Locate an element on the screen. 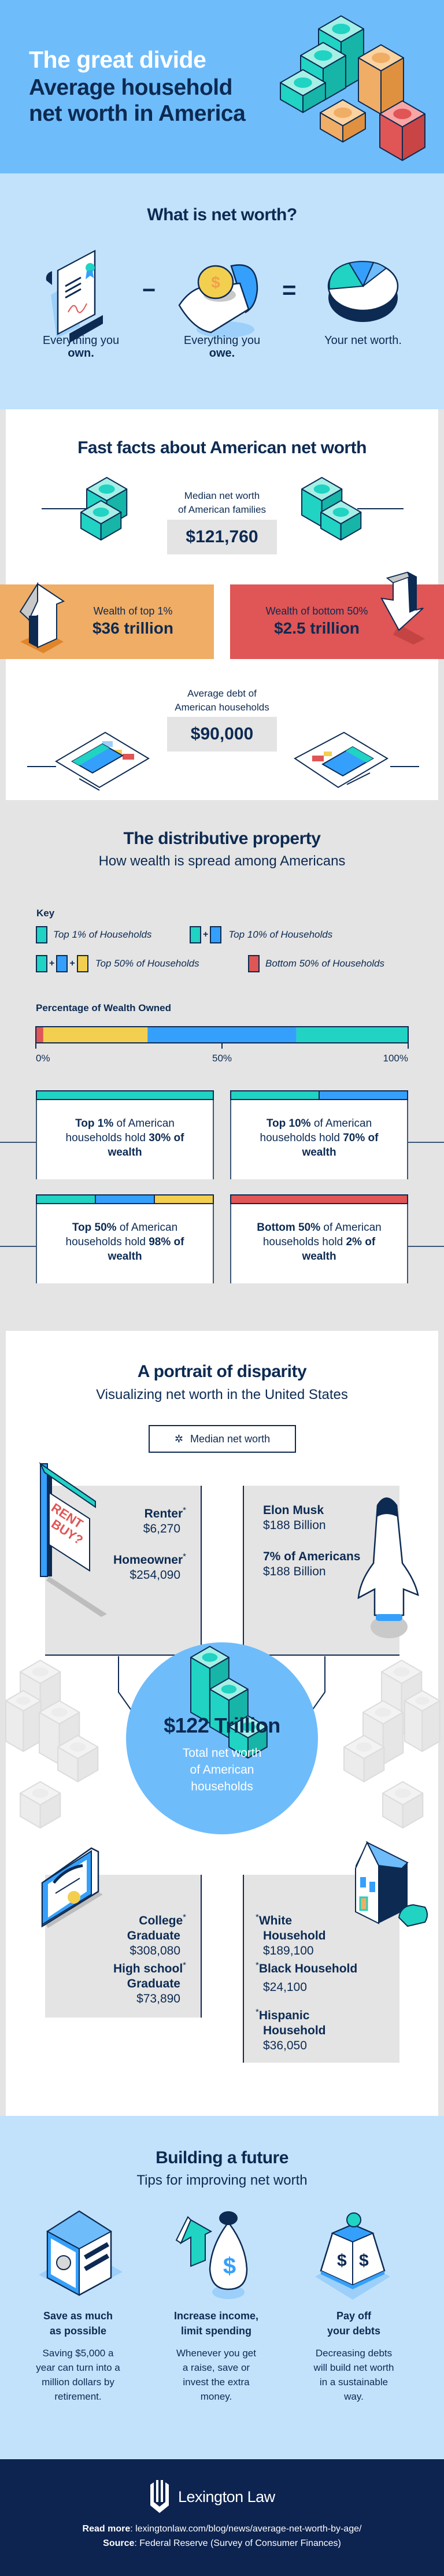 The width and height of the screenshot is (444, 2576). college-graduate-entry: College* Graduate $308,080 is located at coordinates (122, 1935).